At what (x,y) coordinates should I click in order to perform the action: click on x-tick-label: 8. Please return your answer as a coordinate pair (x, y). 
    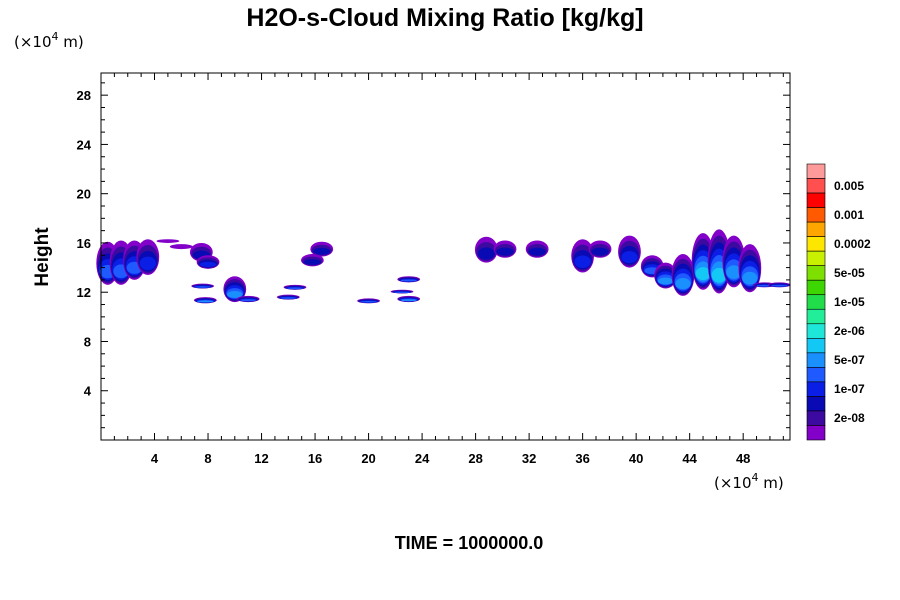
    Looking at the image, I should click on (207, 458).